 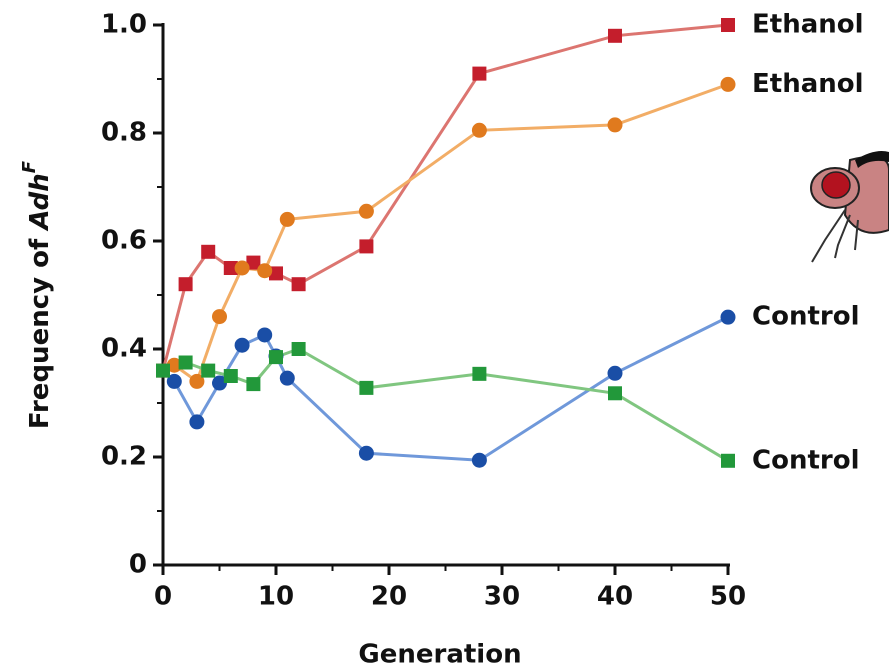 What do you see at coordinates (124, 349) in the screenshot?
I see `y-tick-label: 0.4` at bounding box center [124, 349].